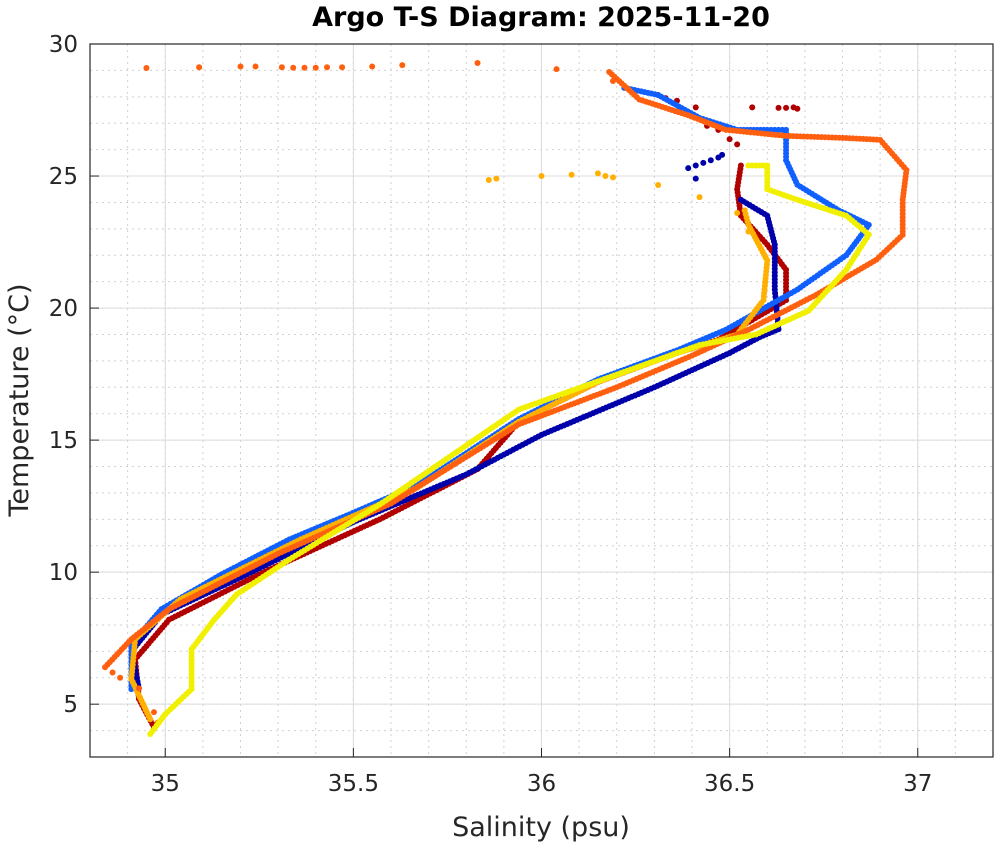 The image size is (997, 846). What do you see at coordinates (165, 784) in the screenshot?
I see `x-tick-label: 35` at bounding box center [165, 784].